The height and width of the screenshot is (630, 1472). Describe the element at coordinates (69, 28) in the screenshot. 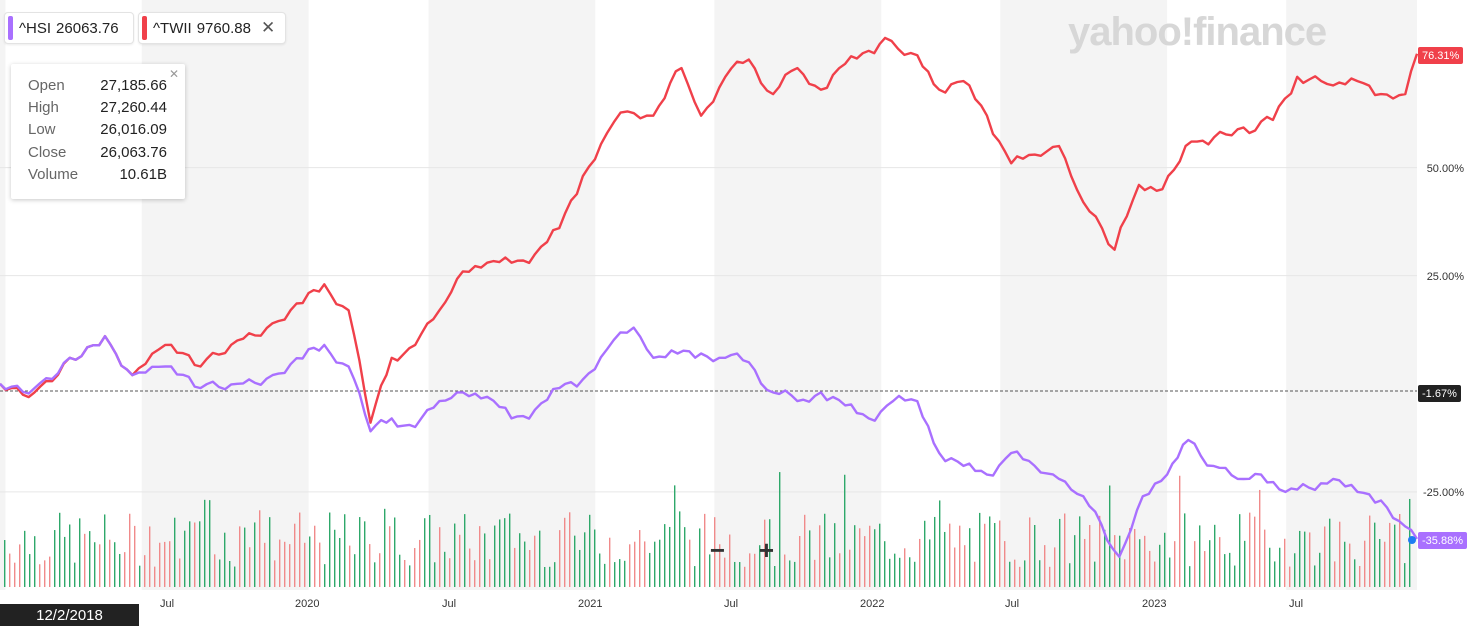

I see `symbol-chip-hsi: ^HSI 26063.76` at that location.